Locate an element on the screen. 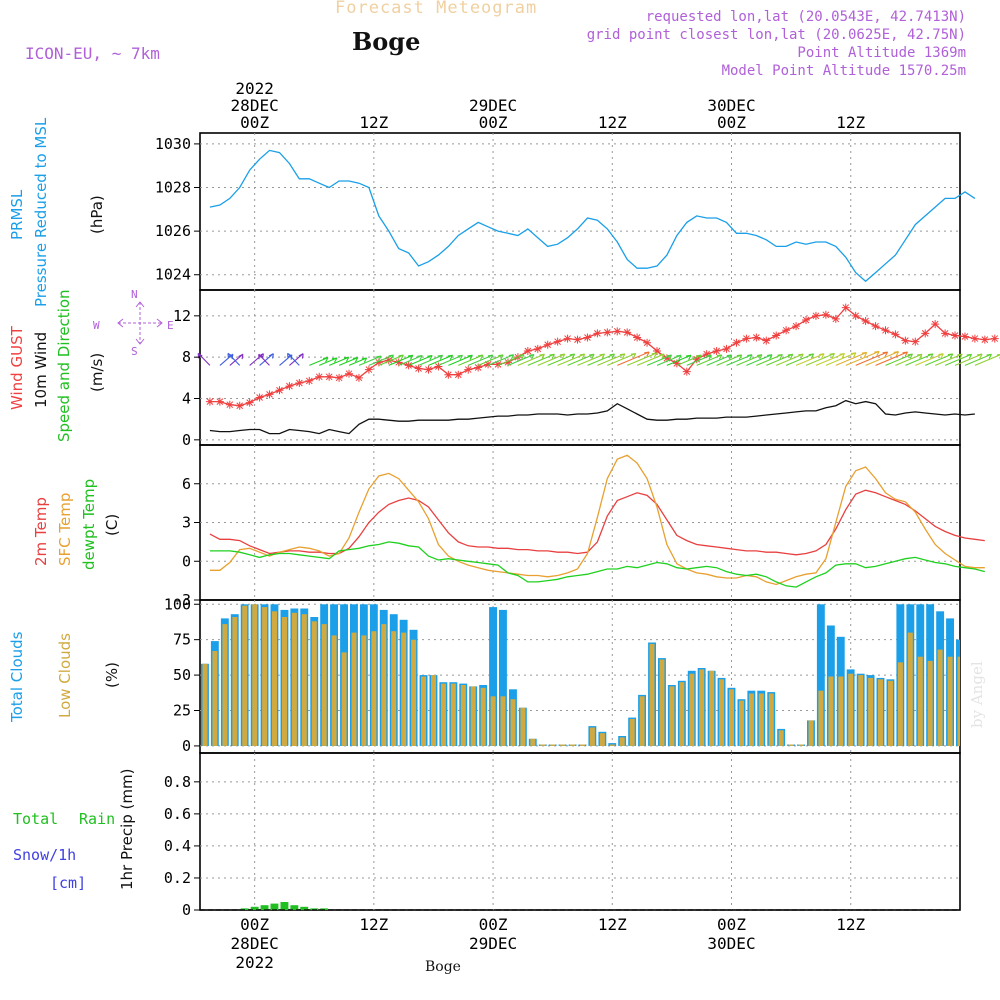 The image size is (1000, 1000). clouds-ytick-label: 0 is located at coordinates (186, 746).